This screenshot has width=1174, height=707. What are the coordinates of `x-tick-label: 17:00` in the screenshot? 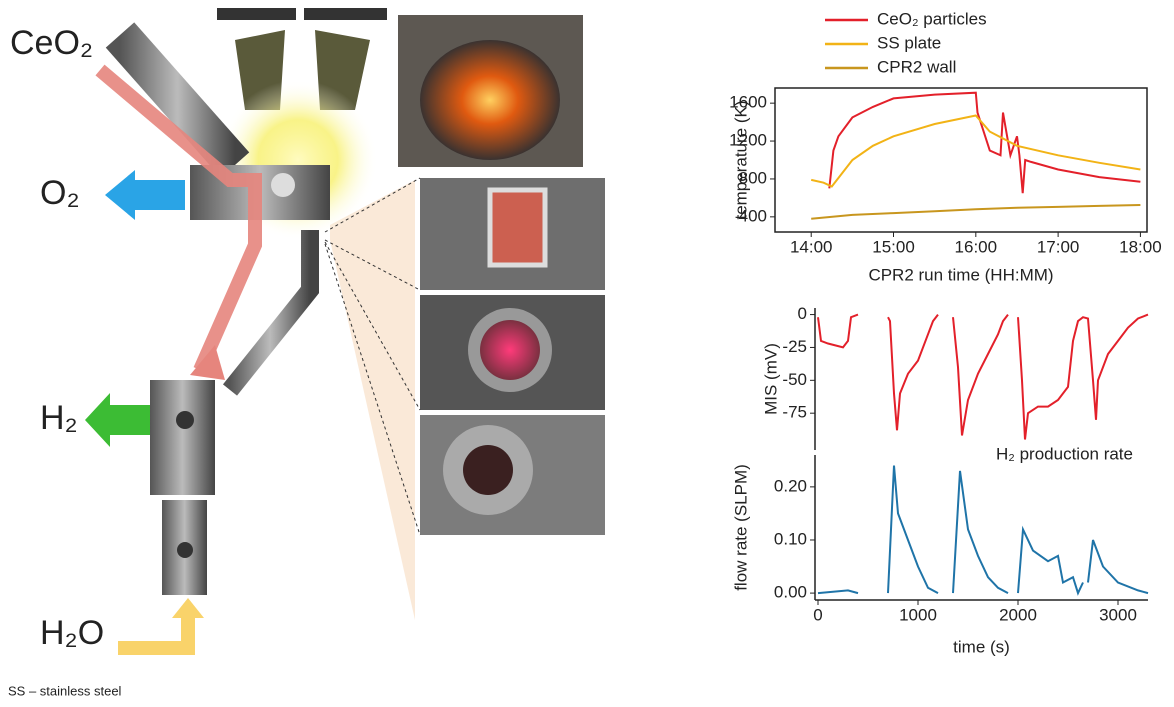 It's located at (1058, 246).